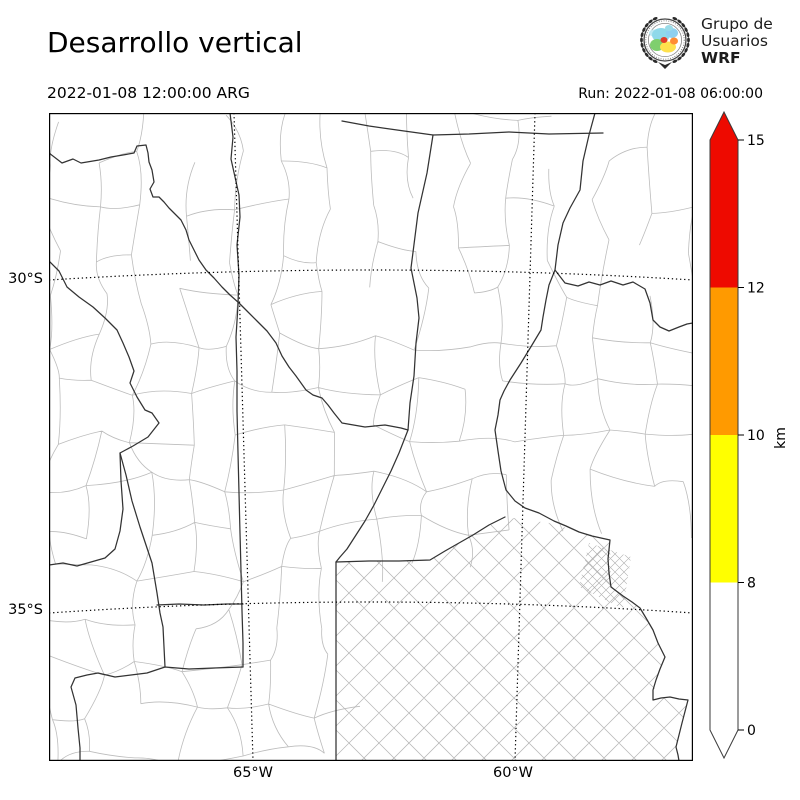 Image resolution: width=800 pixels, height=800 pixels. I want to click on wrf-users-group-logo: Grupo de Usuarios WRF, so click(716, 43).